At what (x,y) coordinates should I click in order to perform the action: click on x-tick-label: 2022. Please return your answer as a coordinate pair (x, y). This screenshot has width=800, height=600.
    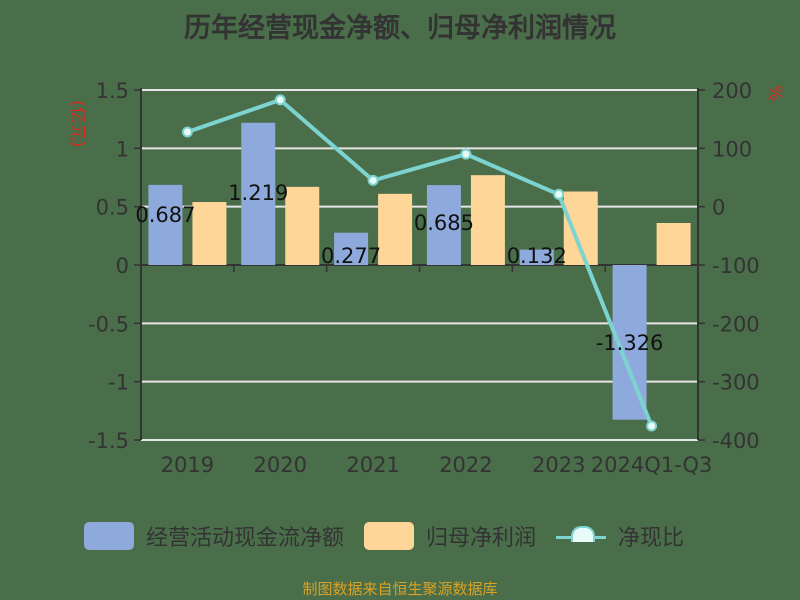
    Looking at the image, I should click on (465, 465).